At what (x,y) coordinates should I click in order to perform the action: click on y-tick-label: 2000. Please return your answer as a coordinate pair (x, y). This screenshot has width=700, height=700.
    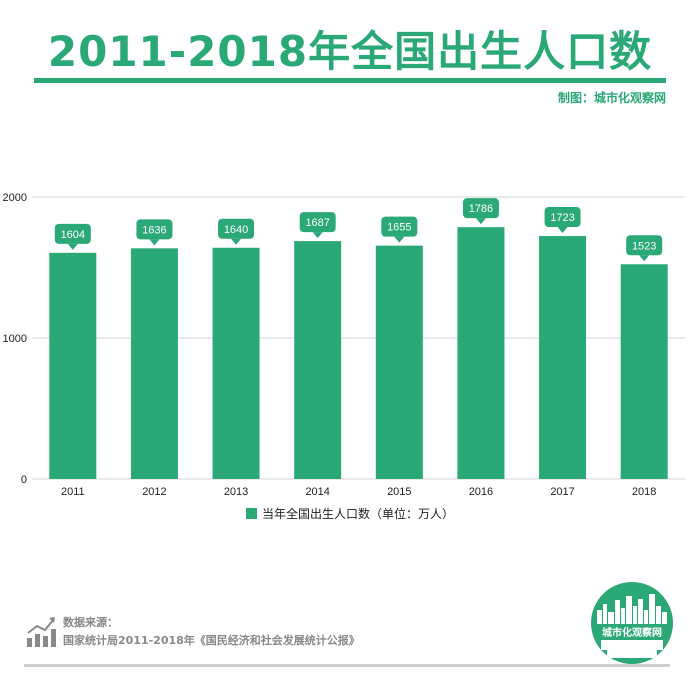
    Looking at the image, I should click on (15, 198).